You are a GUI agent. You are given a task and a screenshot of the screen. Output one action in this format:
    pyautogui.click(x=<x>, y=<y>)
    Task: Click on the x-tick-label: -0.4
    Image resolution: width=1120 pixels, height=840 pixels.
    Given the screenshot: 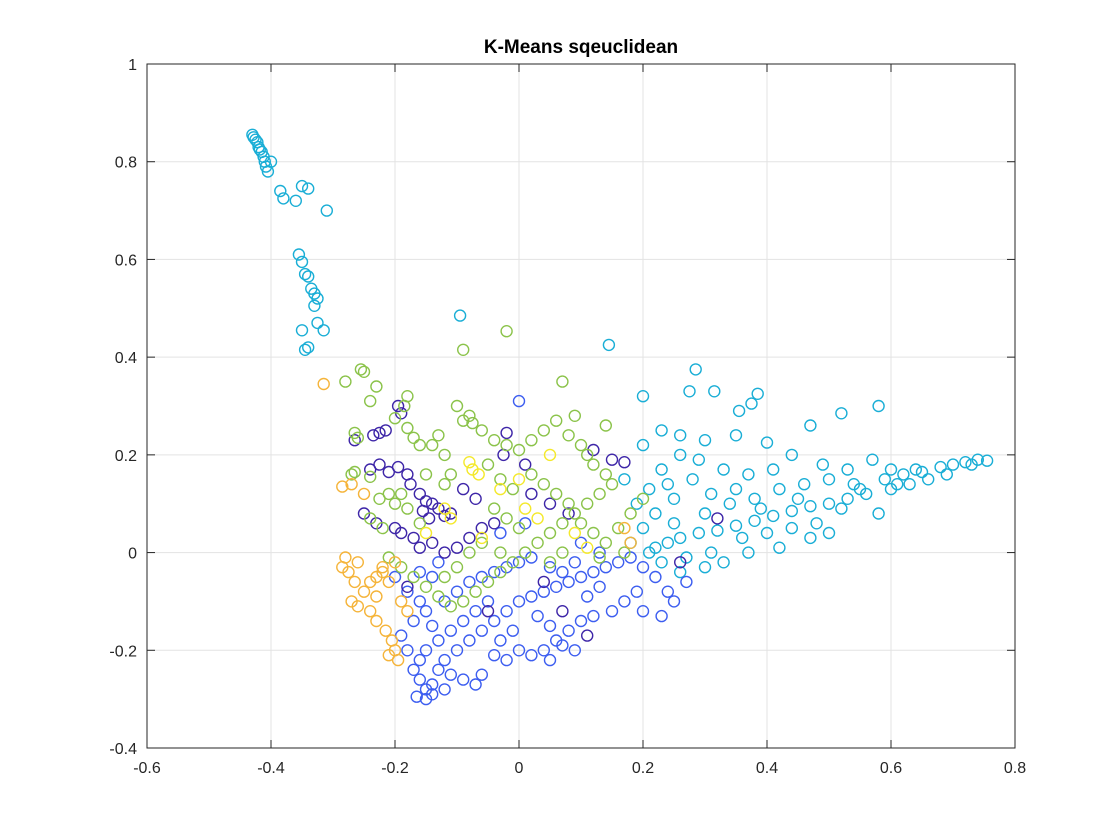 What is the action you would take?
    pyautogui.click(x=271, y=768)
    